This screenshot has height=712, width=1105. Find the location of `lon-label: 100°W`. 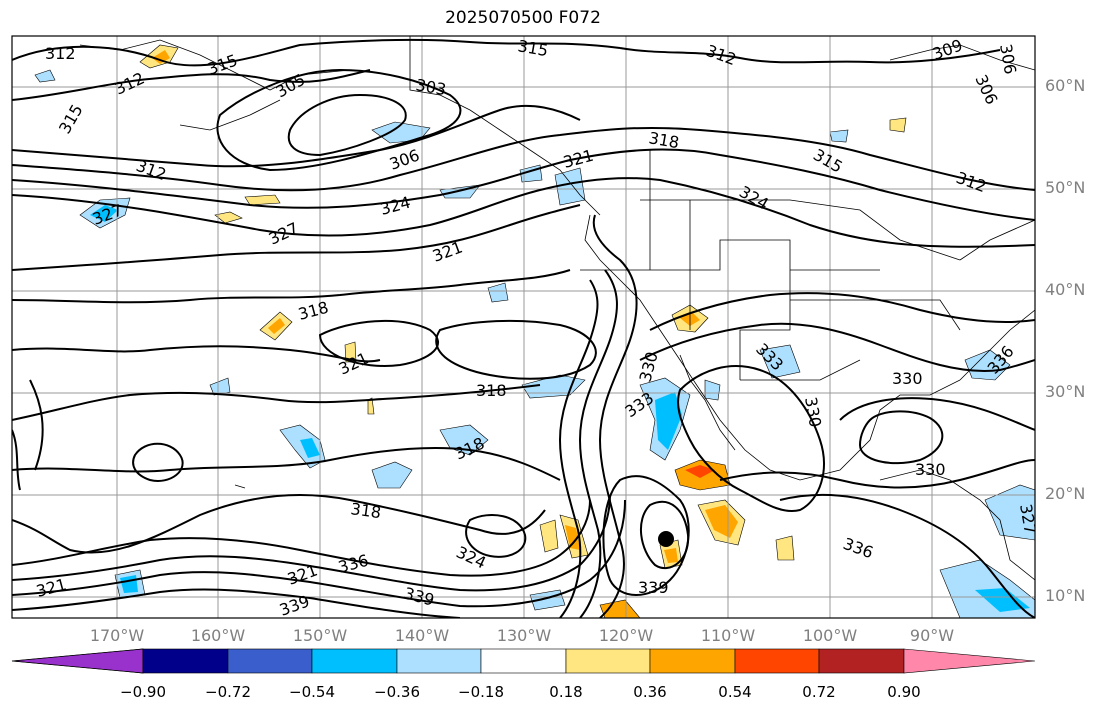

lon-label: 100°W is located at coordinates (830, 635).